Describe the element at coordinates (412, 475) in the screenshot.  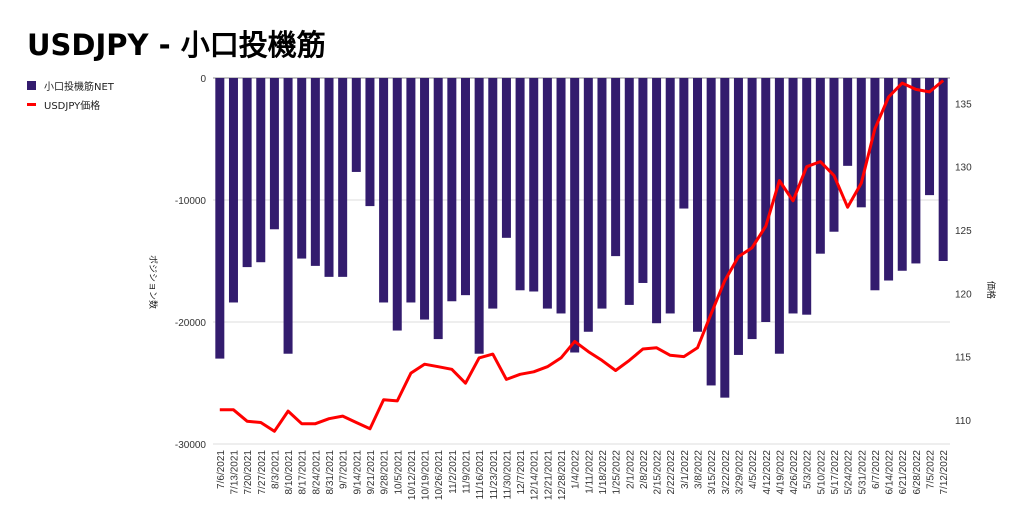
I see `x-tick-label: 10/12/2021` at that location.